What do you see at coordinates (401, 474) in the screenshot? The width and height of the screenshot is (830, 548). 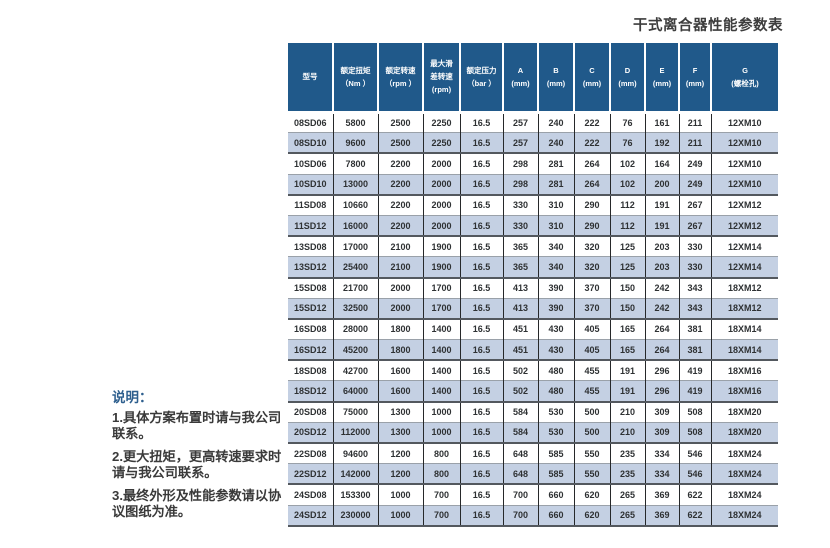 I see `table-cell: 1200` at bounding box center [401, 474].